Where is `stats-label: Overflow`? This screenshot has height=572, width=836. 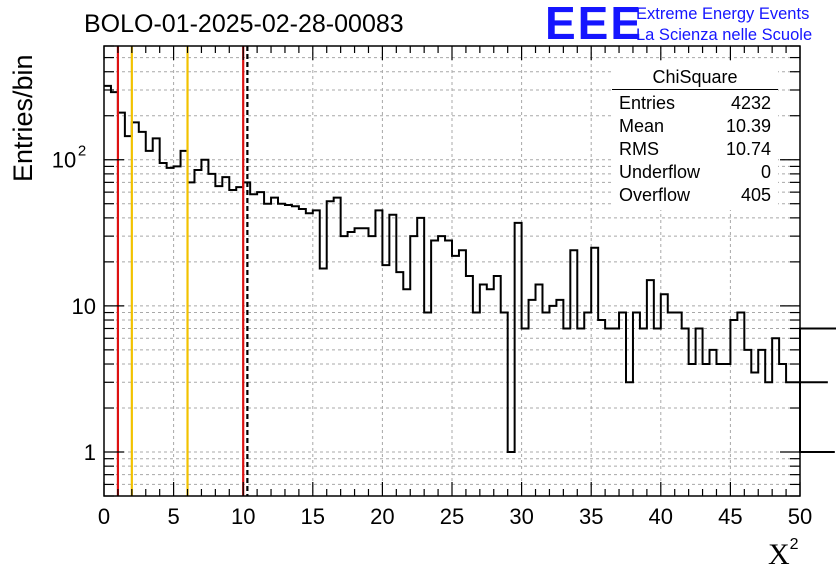
stats-label: Overflow is located at coordinates (655, 195).